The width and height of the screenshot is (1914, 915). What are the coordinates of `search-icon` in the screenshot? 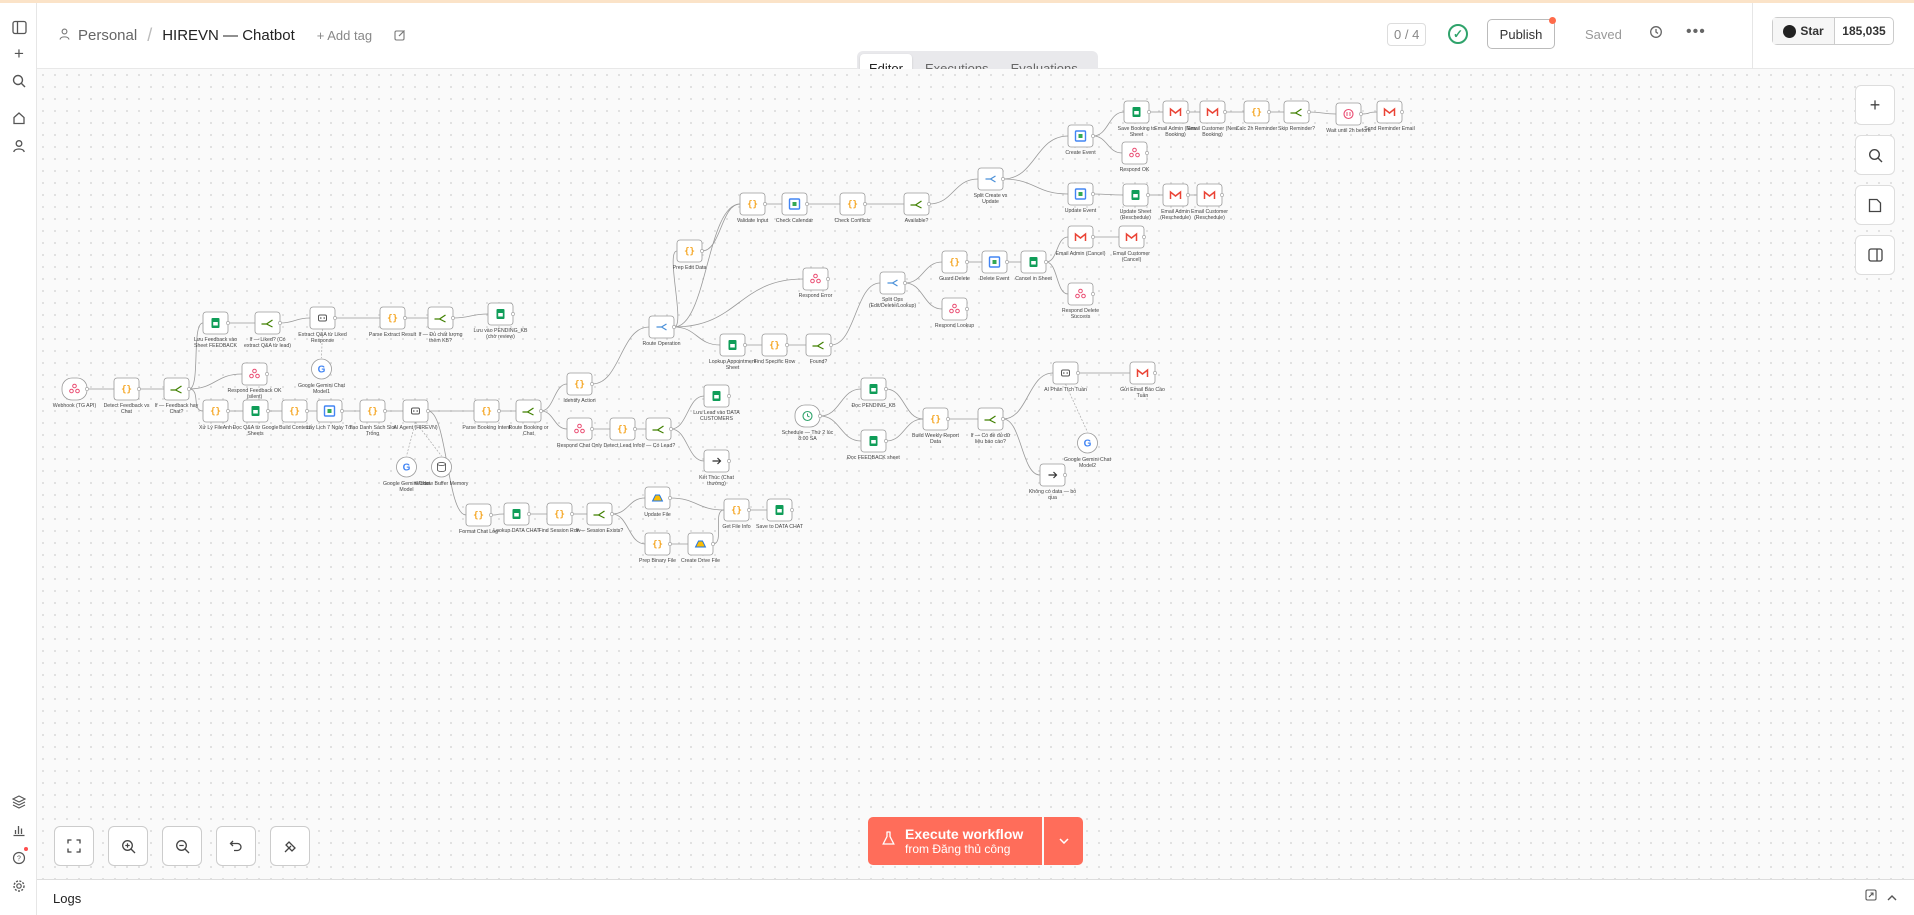 It's located at (19, 81).